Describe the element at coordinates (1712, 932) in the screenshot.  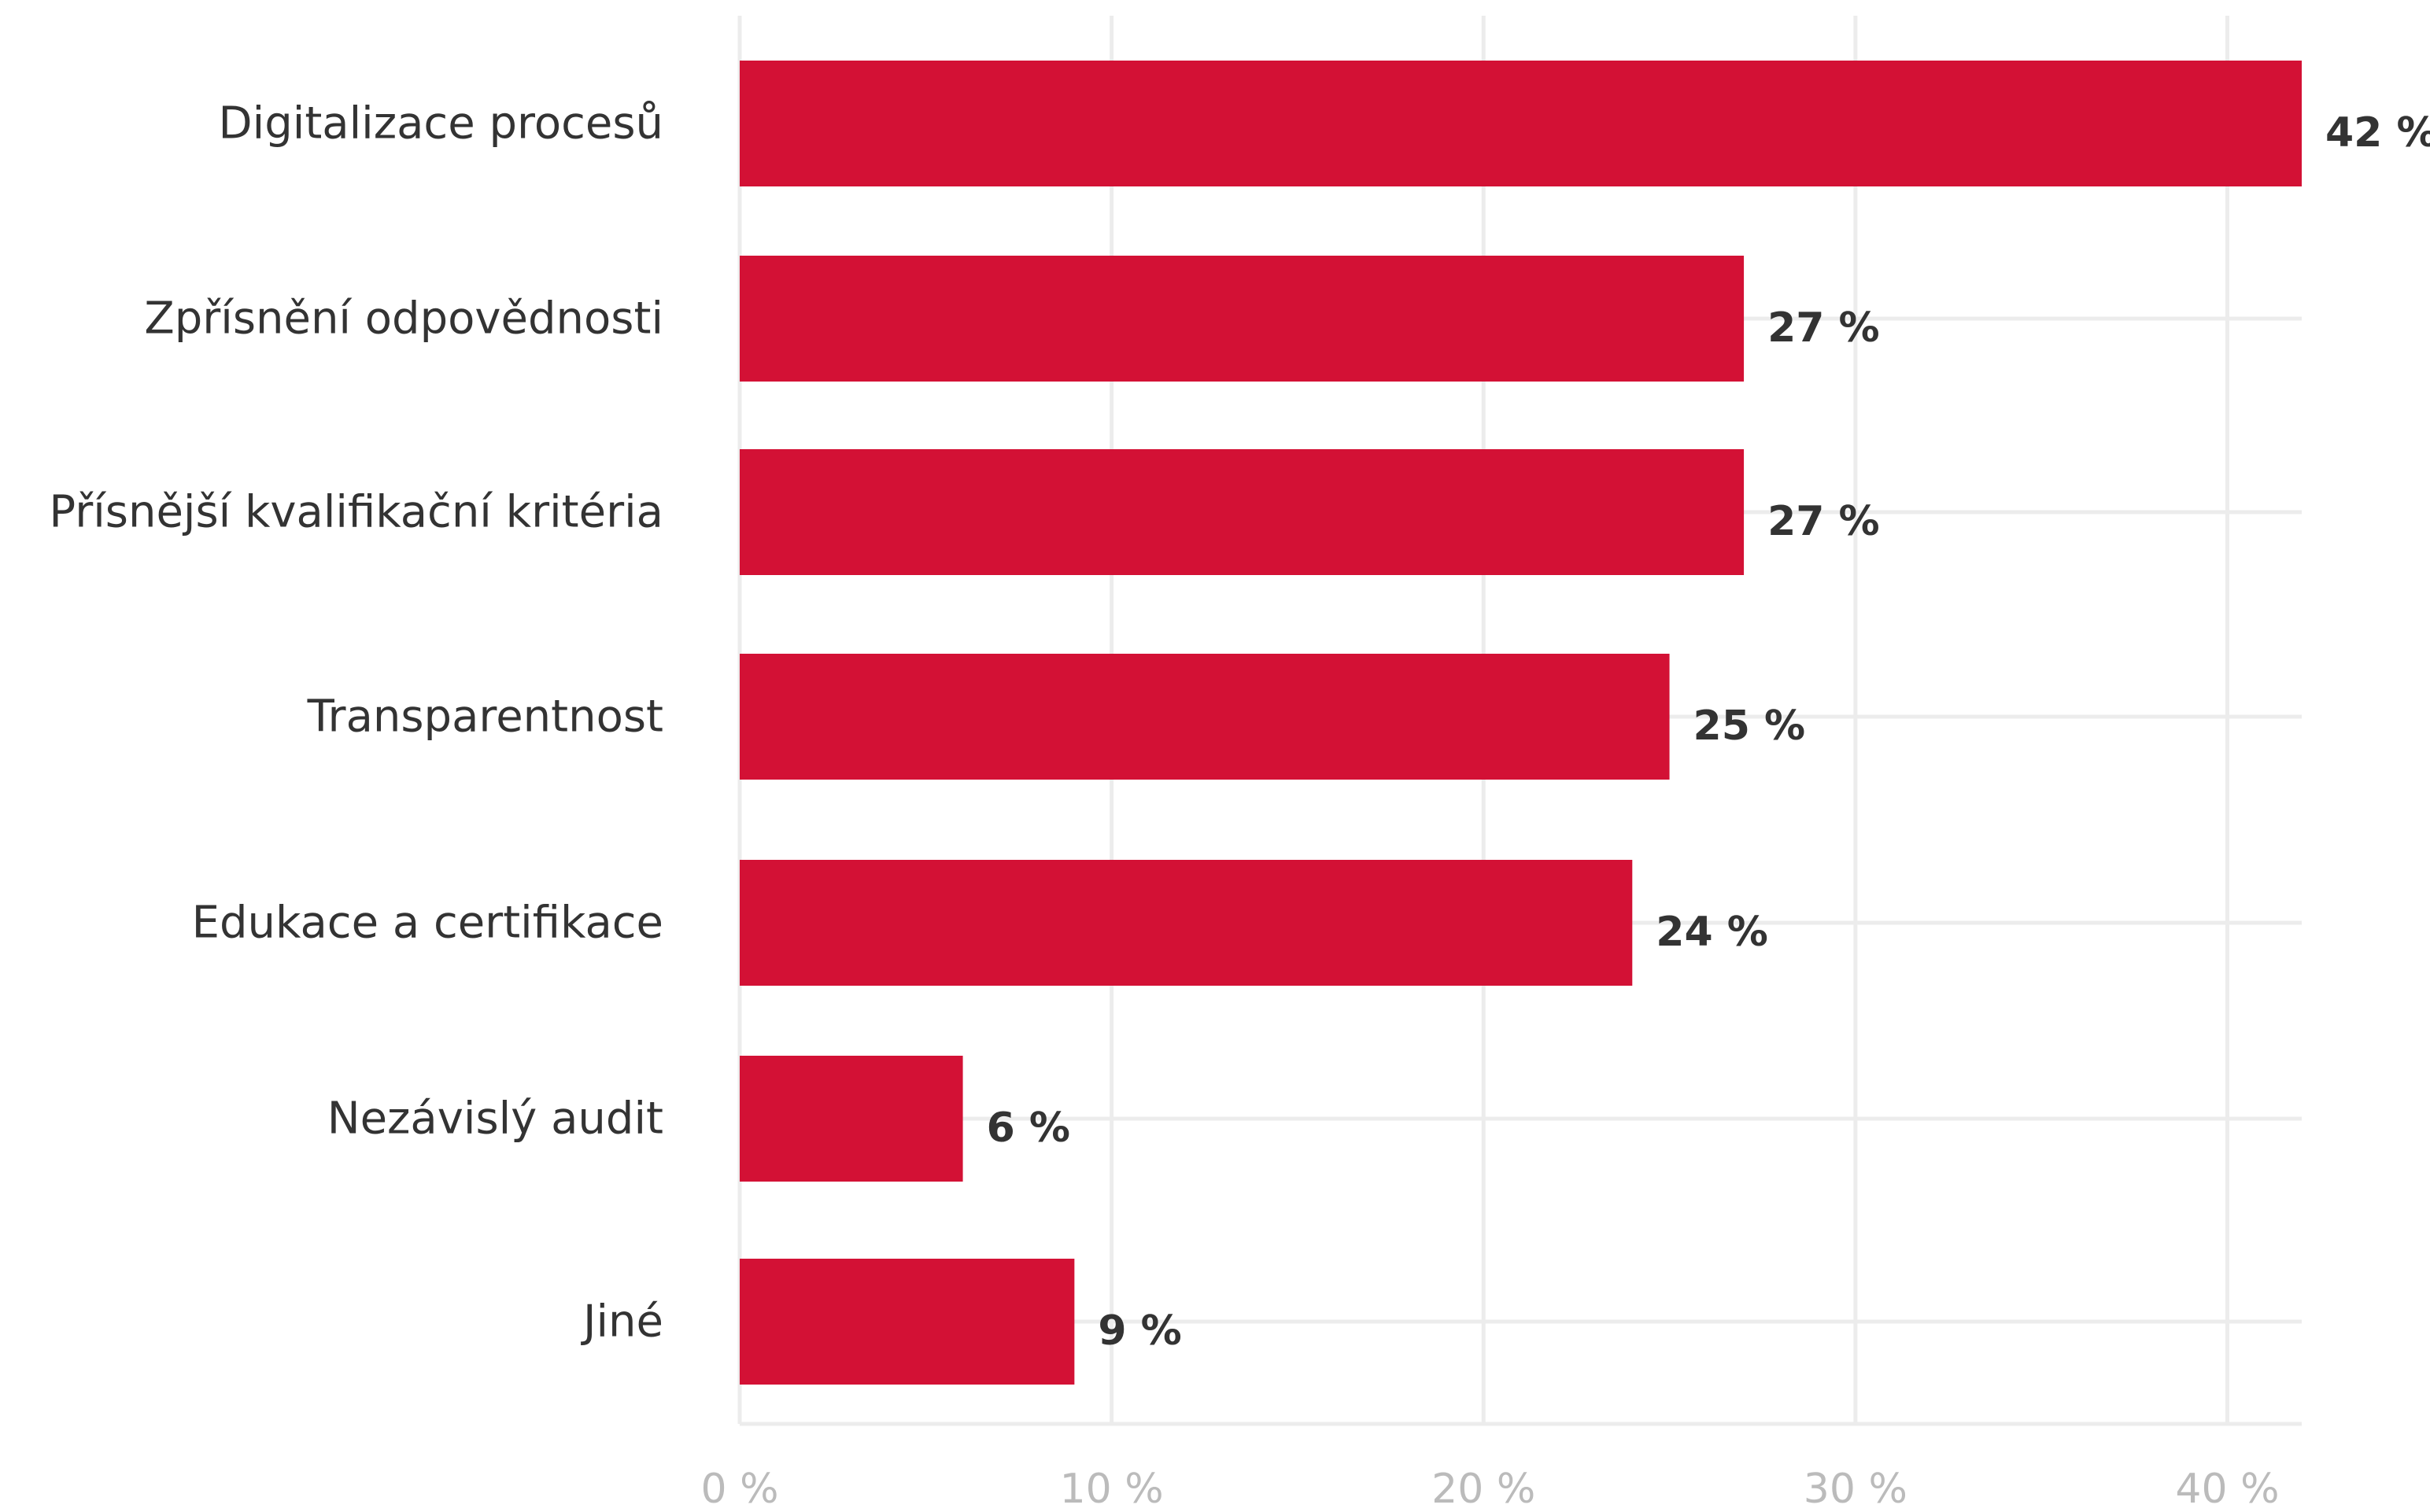
I see `value-label-4: 24 %` at that location.